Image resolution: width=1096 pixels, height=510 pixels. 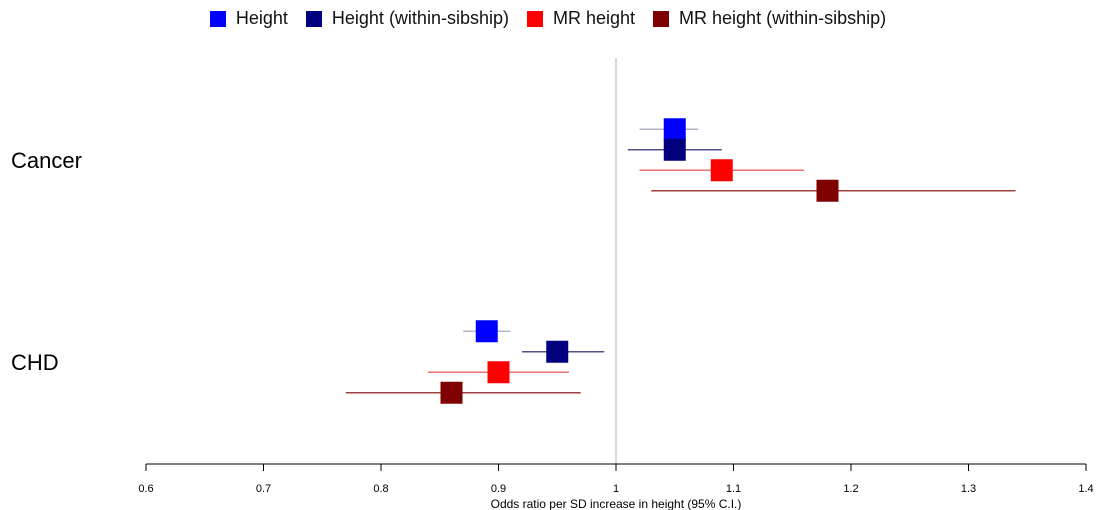 I want to click on x-tick-label: 0.8, so click(x=380, y=489).